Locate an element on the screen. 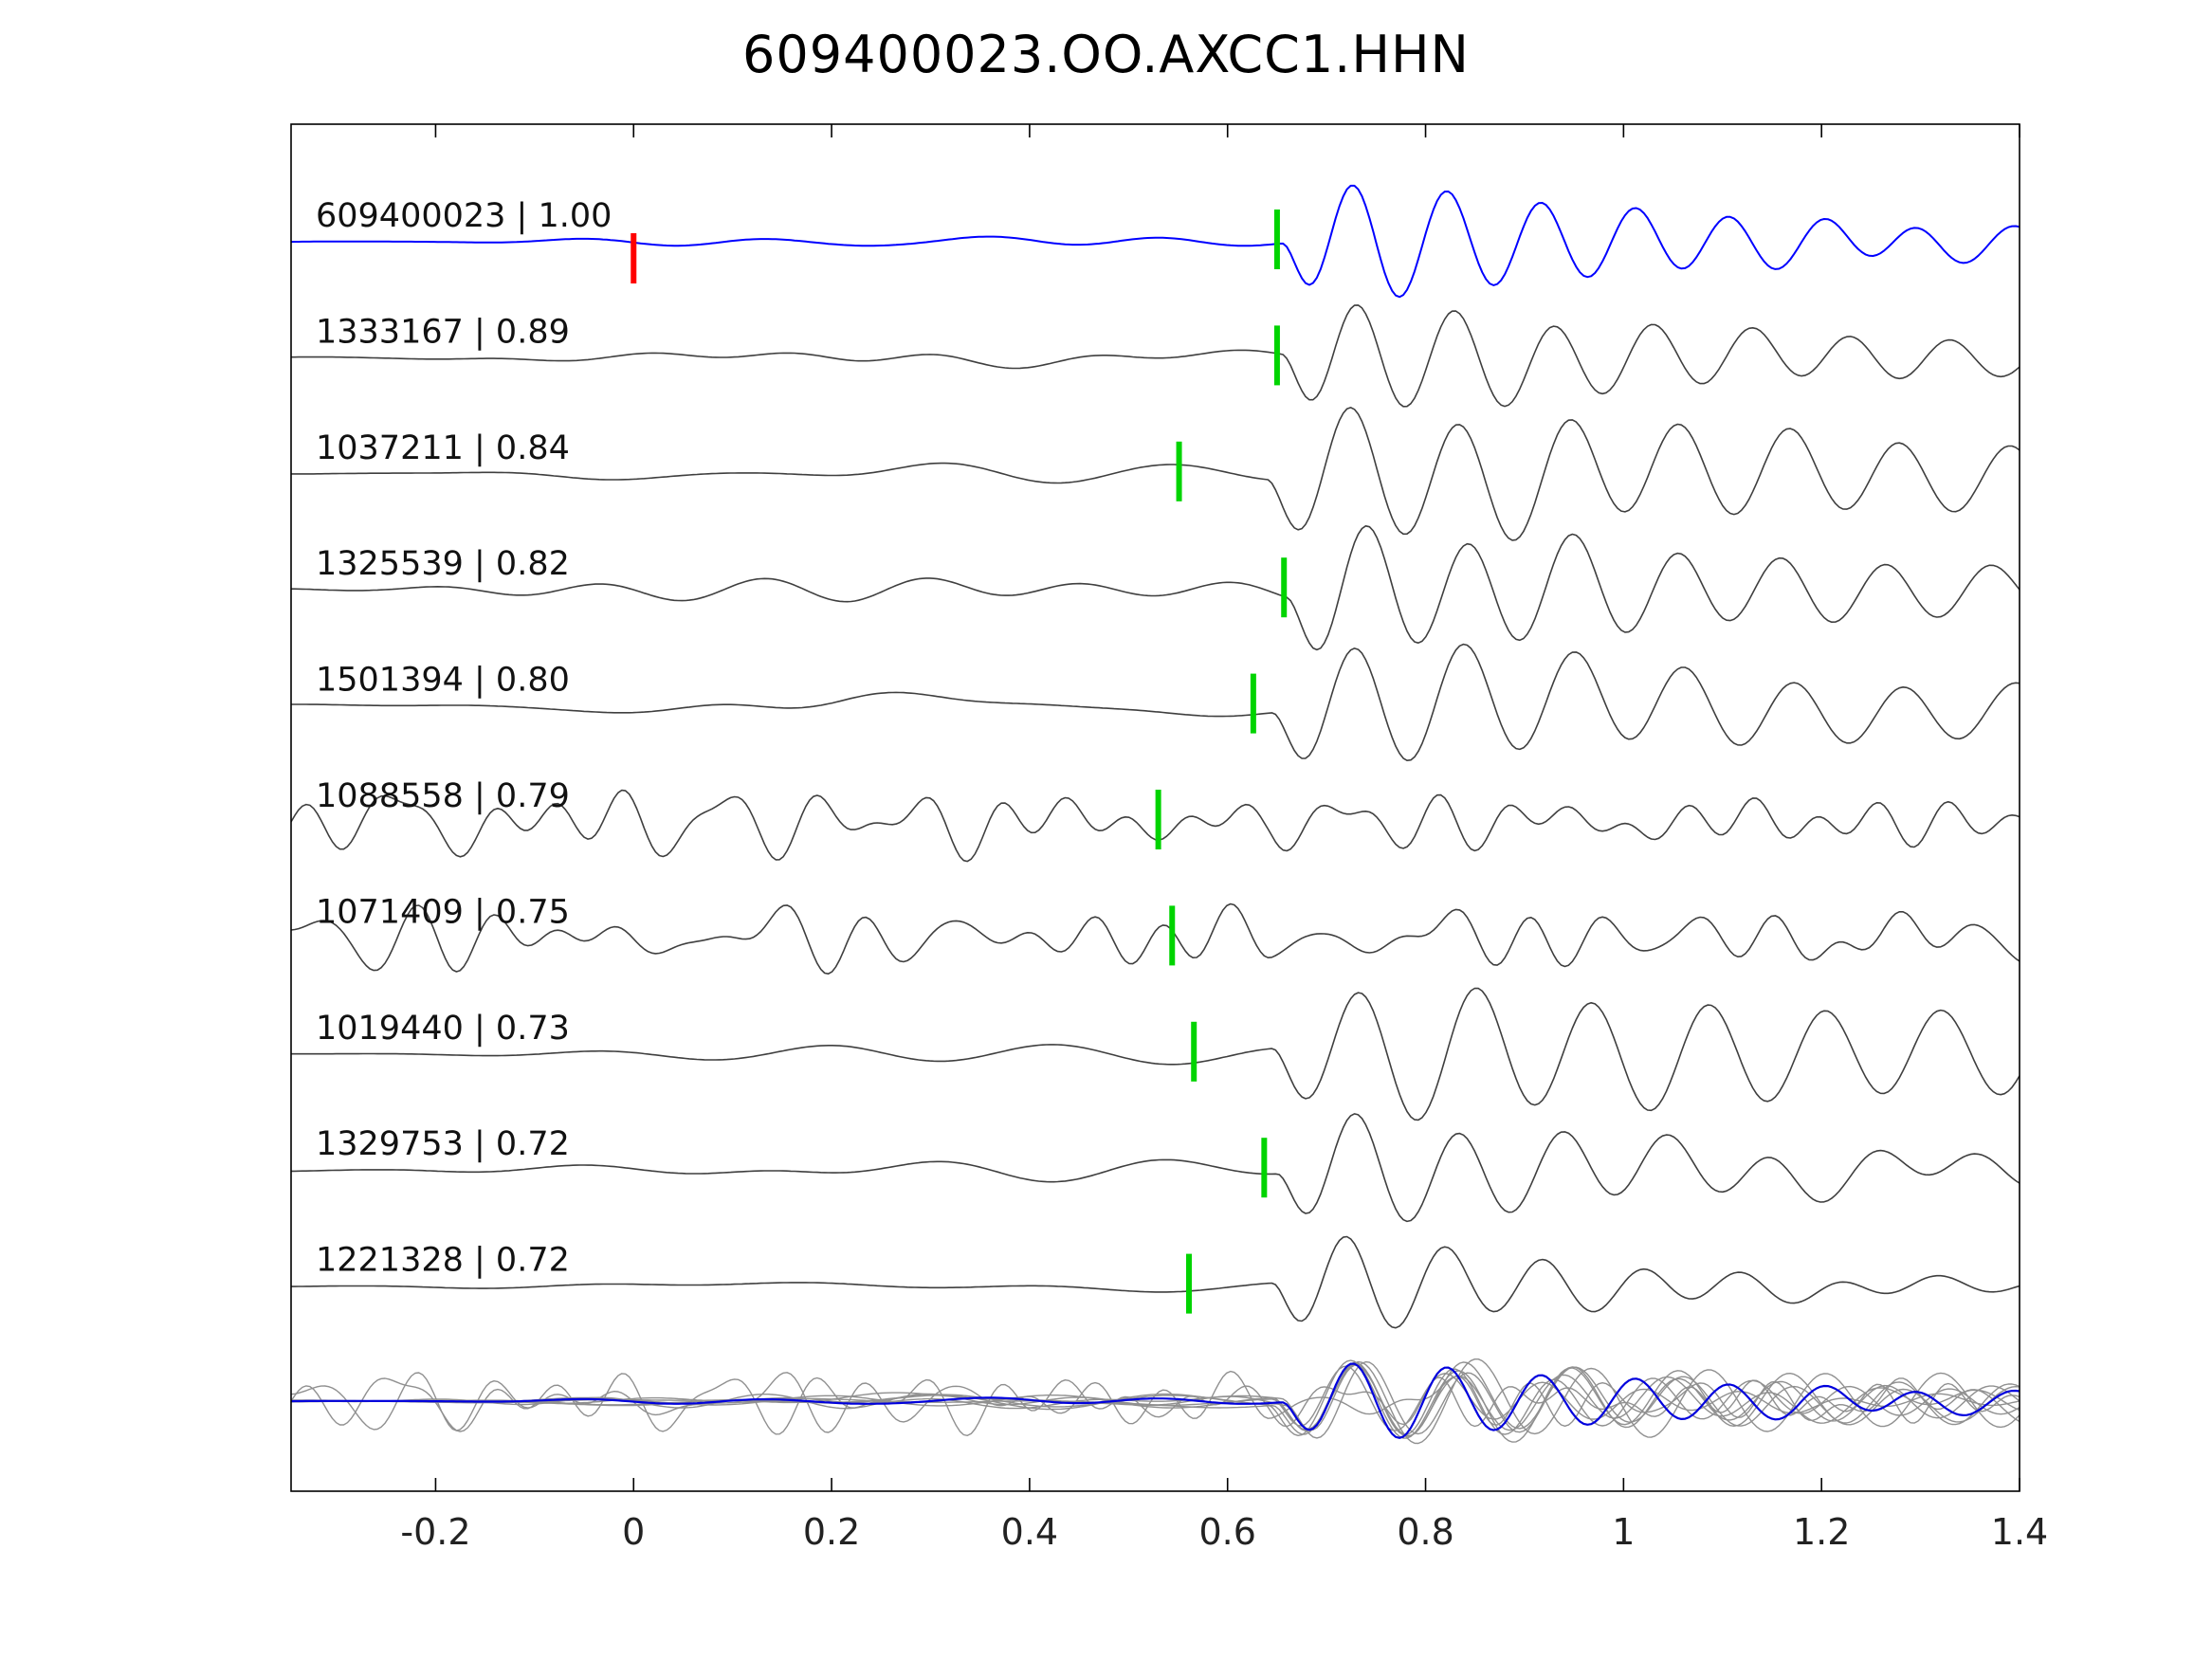  x-tick-label: 0.8 is located at coordinates (1425, 1532).